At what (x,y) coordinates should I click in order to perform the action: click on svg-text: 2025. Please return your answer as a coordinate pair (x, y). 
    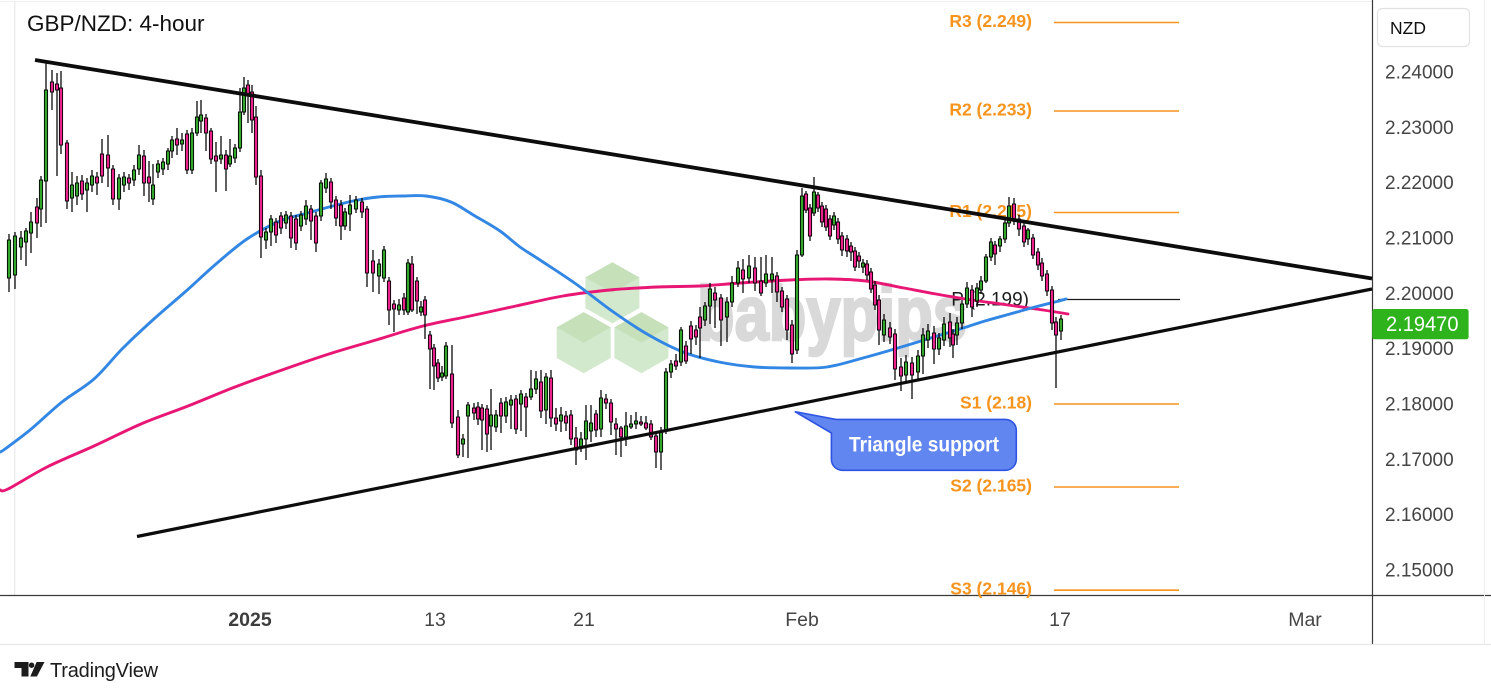
    Looking at the image, I should click on (250, 620).